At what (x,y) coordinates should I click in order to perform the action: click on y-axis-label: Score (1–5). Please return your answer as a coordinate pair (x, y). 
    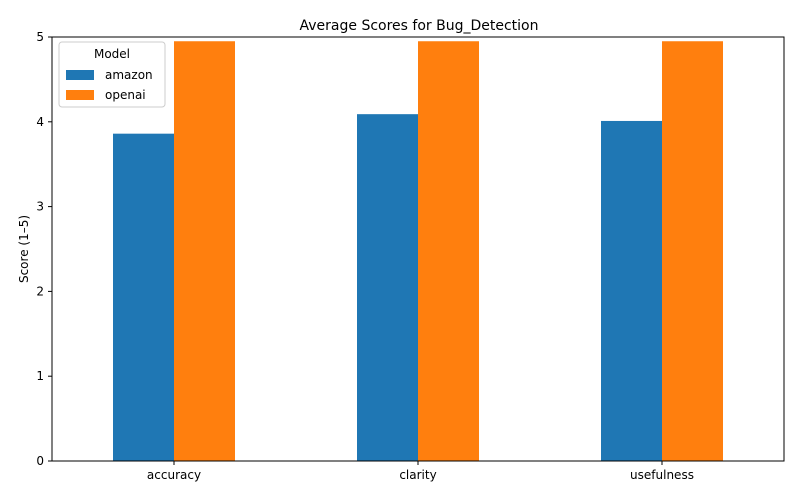
    Looking at the image, I should click on (24, 249).